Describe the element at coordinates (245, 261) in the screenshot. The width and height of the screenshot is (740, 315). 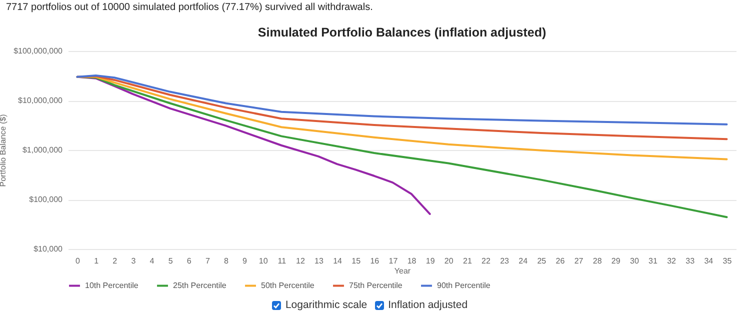
I see `x-tick-label: 9` at that location.